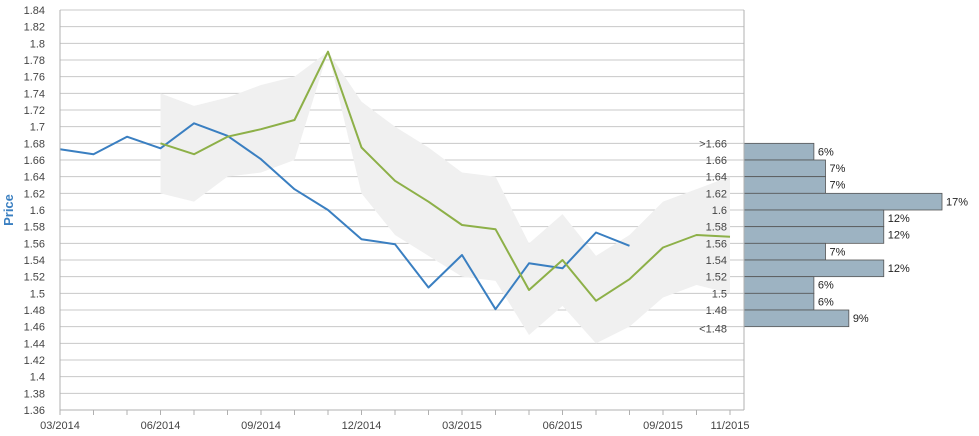 The image size is (979, 436). What do you see at coordinates (716, 178) in the screenshot?
I see `histogram-bin-label: 1.64` at bounding box center [716, 178].